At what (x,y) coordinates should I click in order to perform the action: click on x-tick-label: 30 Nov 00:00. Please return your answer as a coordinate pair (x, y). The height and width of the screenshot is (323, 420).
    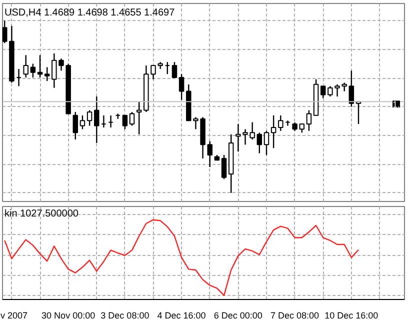
    Looking at the image, I should click on (69, 315).